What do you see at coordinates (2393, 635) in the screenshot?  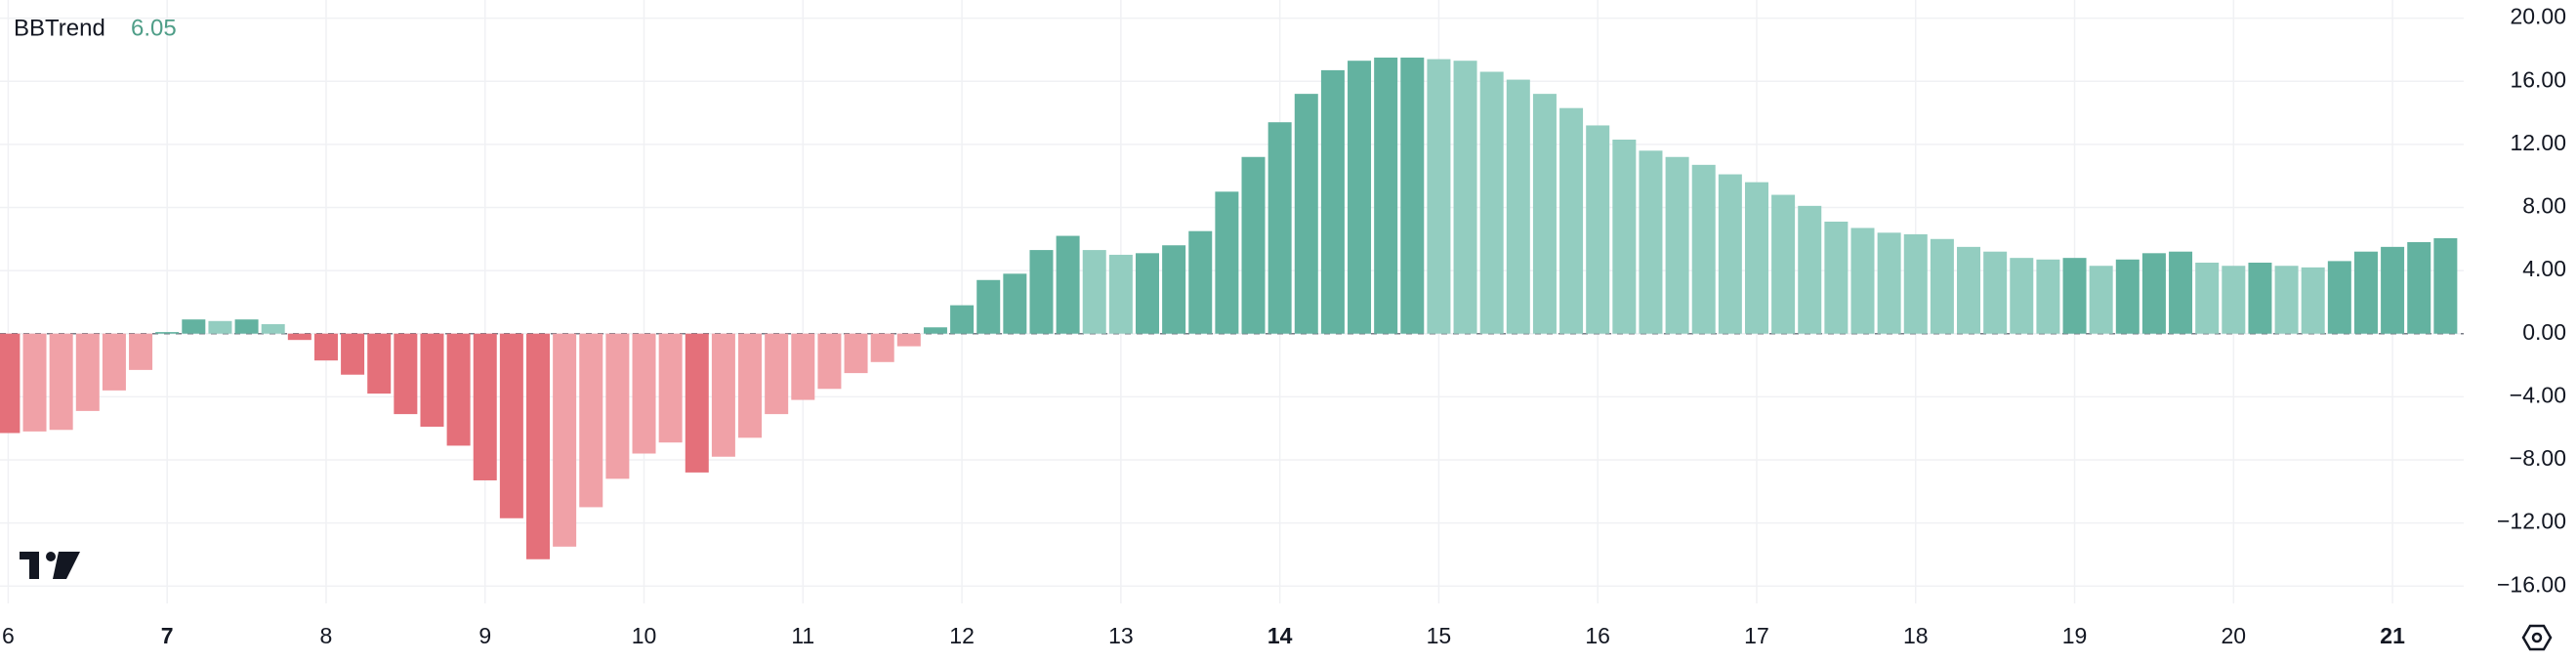 I see `x-tick-label: 21` at bounding box center [2393, 635].